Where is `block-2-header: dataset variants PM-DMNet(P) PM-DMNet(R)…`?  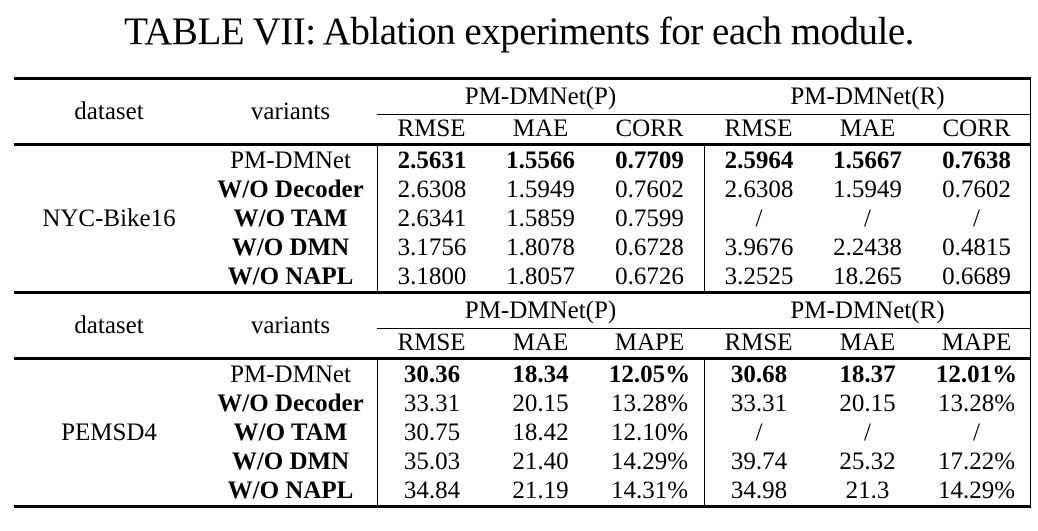
block-2-header: dataset variants PM-DMNet(P) PM-DMNet(R)… is located at coordinates (522, 325).